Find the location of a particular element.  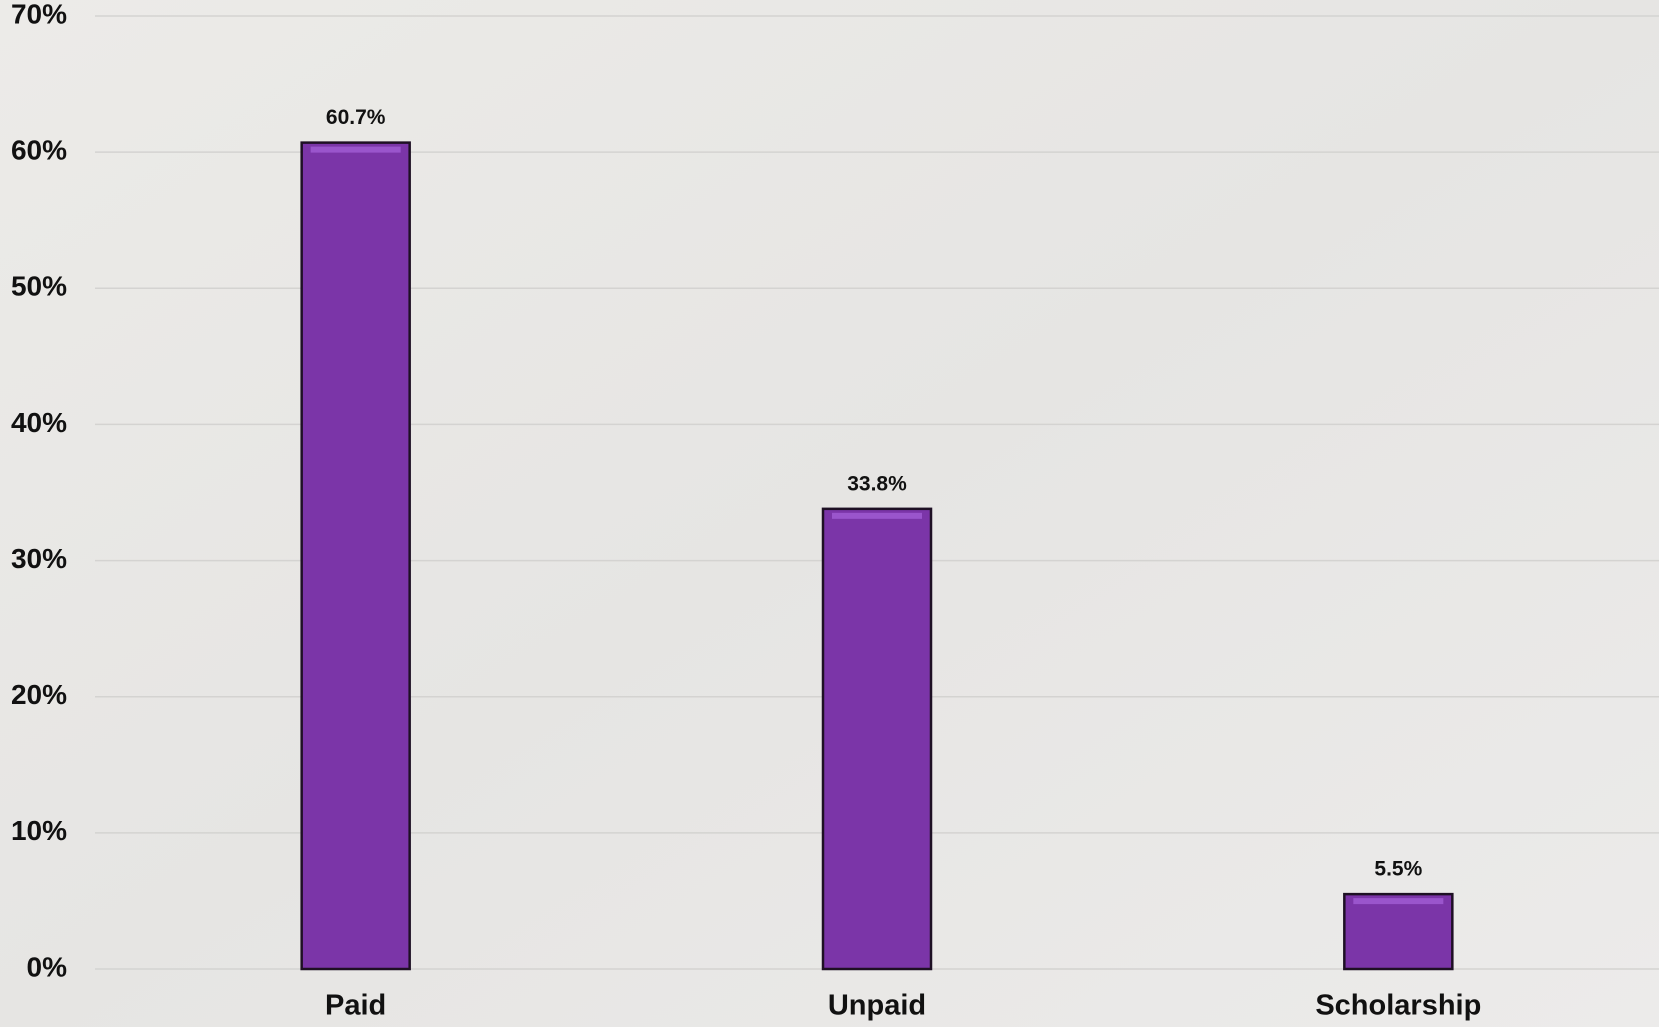

x-tick-label: Scholarship is located at coordinates (1398, 1006).